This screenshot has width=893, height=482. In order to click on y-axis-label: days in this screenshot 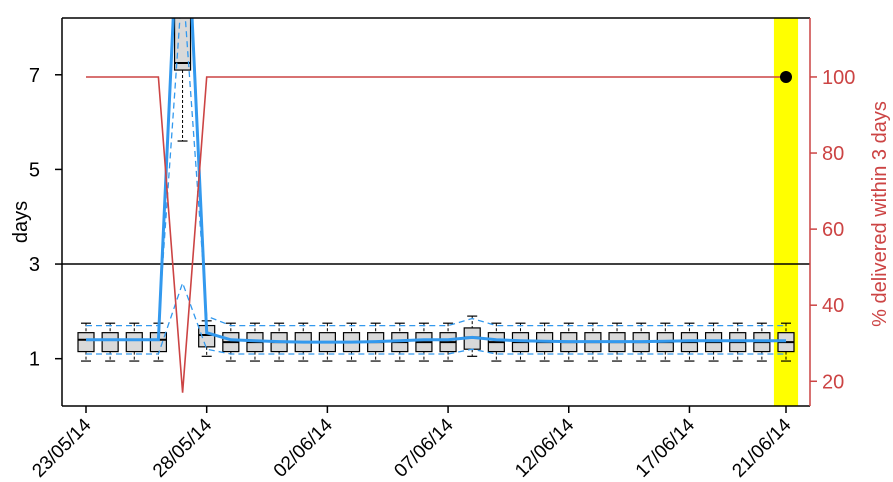, I will do `click(21, 222)`.